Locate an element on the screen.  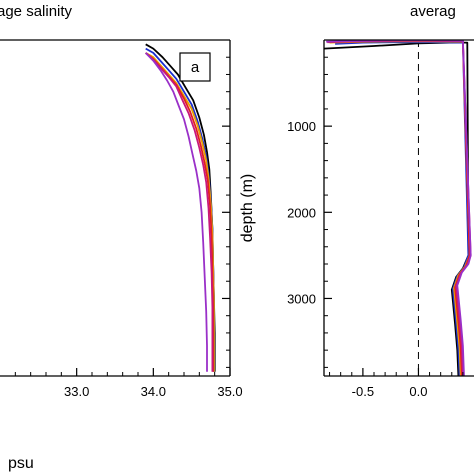
right-x-tick-label: -0.5 is located at coordinates (363, 391).